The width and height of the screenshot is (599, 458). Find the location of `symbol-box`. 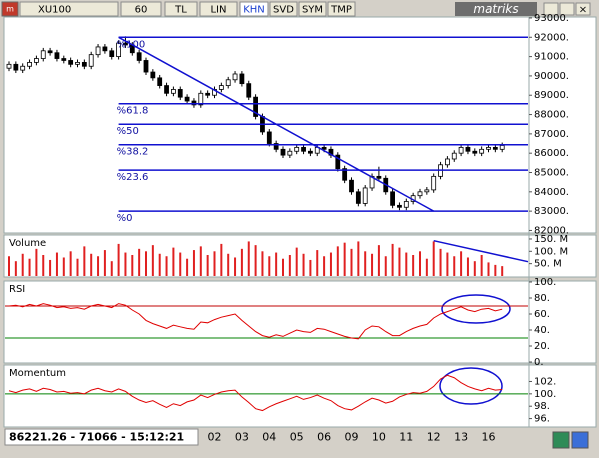

symbol-box is located at coordinates (69, 9).